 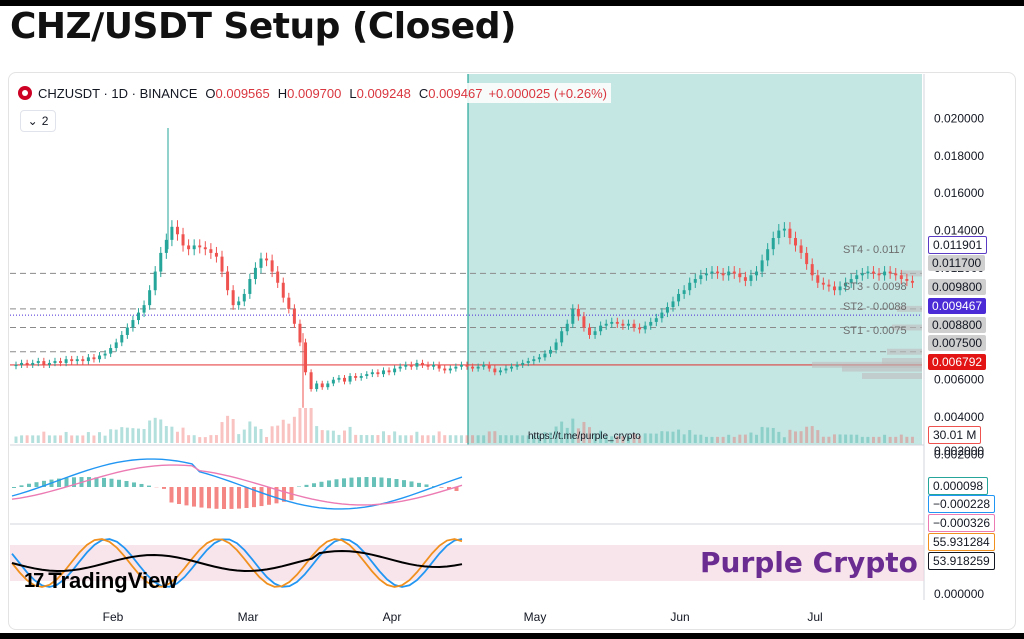 What do you see at coordinates (957, 362) in the screenshot?
I see `price-tag-006792: 0.006792` at bounding box center [957, 362].